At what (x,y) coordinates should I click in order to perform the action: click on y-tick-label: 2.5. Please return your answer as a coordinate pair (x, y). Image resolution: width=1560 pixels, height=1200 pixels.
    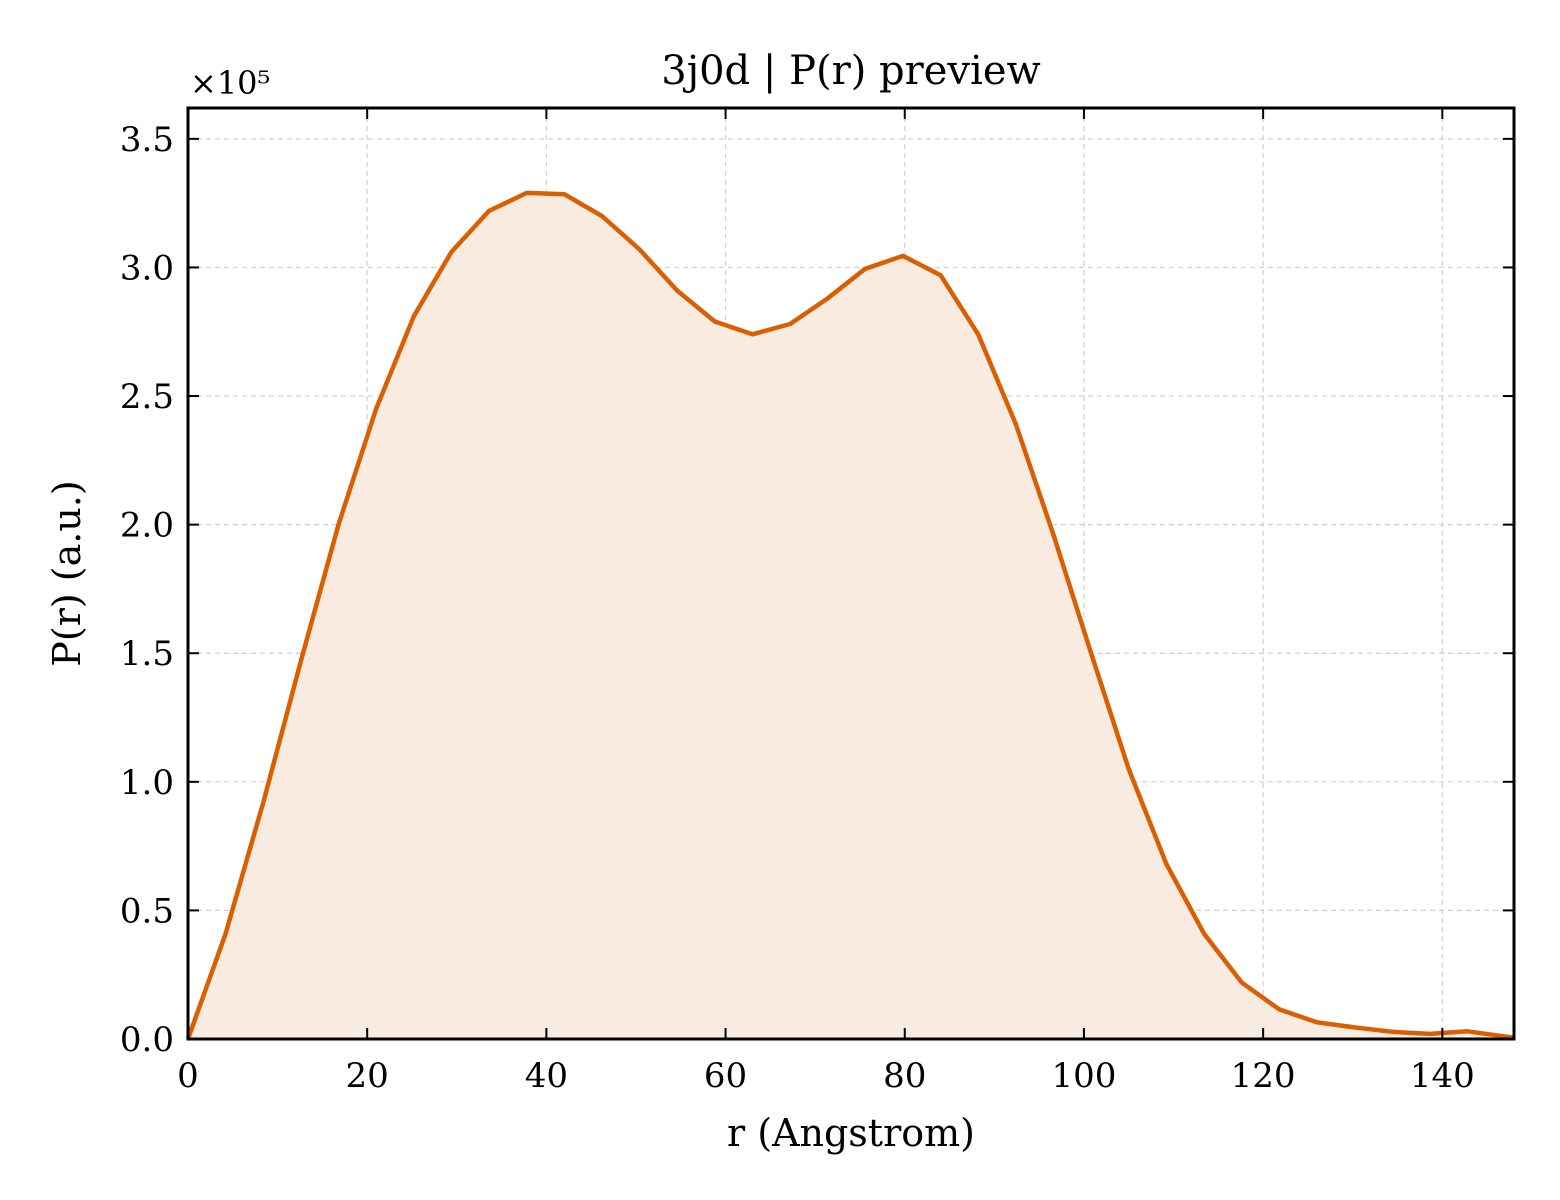
    Looking at the image, I should click on (147, 397).